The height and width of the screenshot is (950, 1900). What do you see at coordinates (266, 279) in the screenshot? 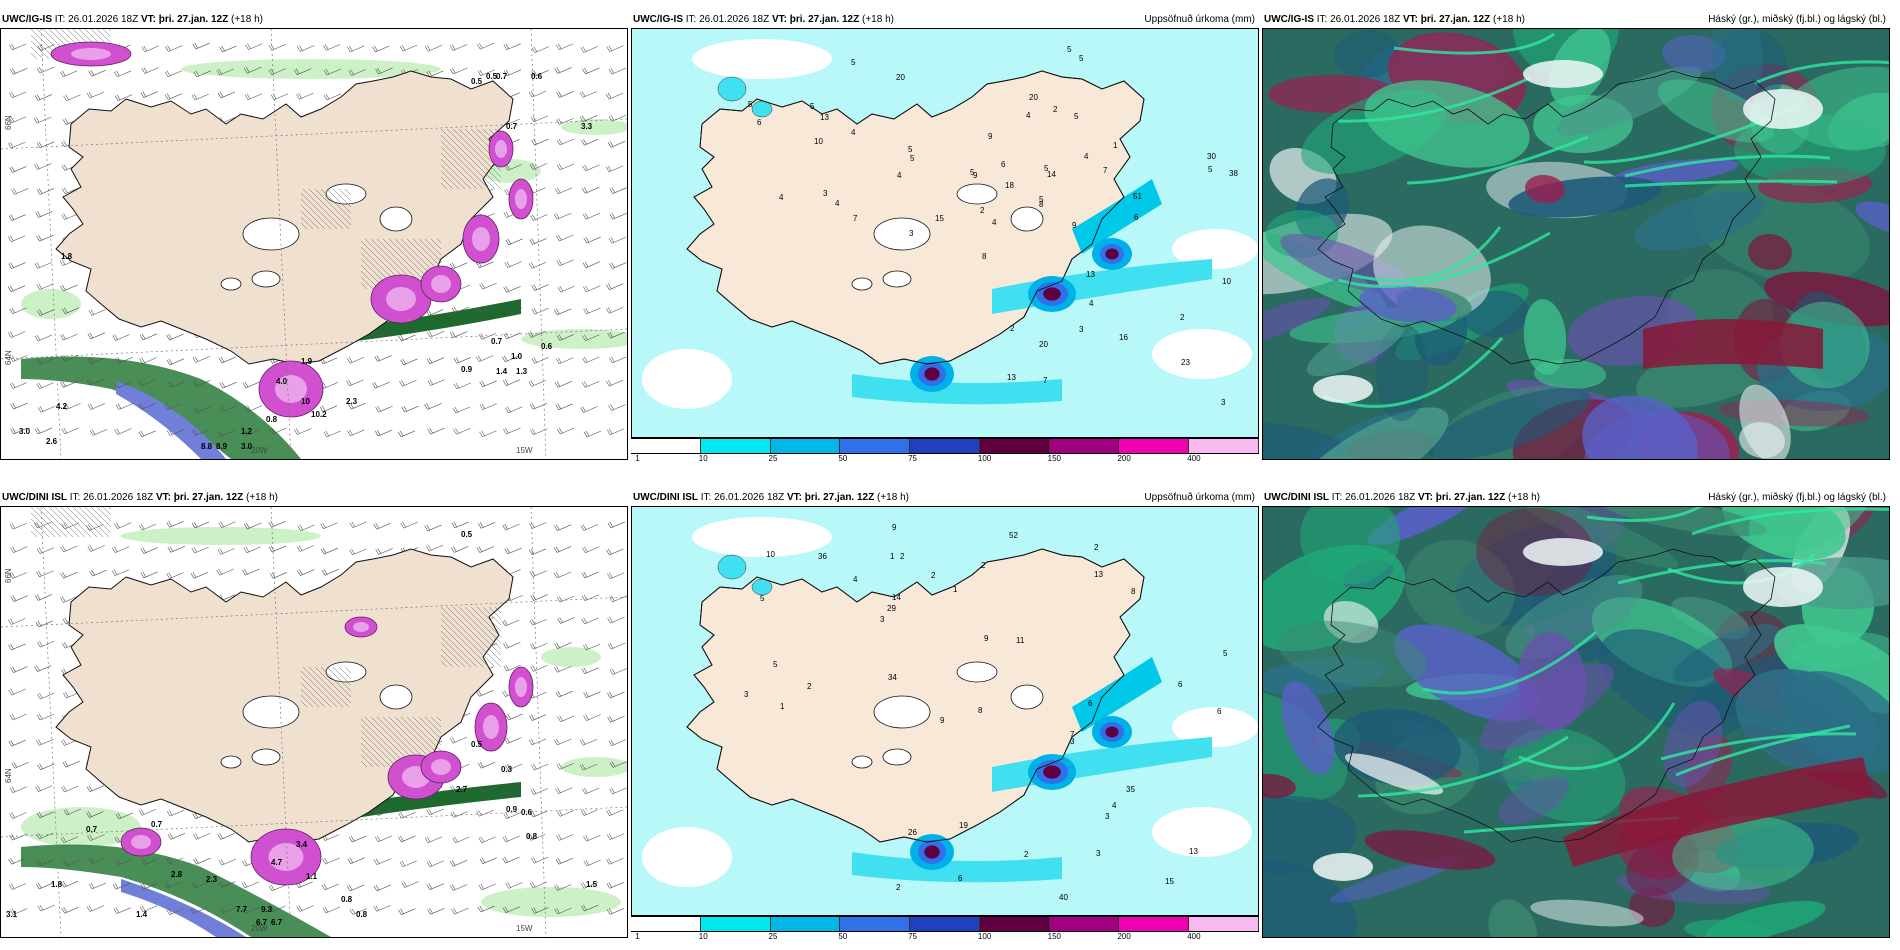
I see `glacier-outline` at bounding box center [266, 279].